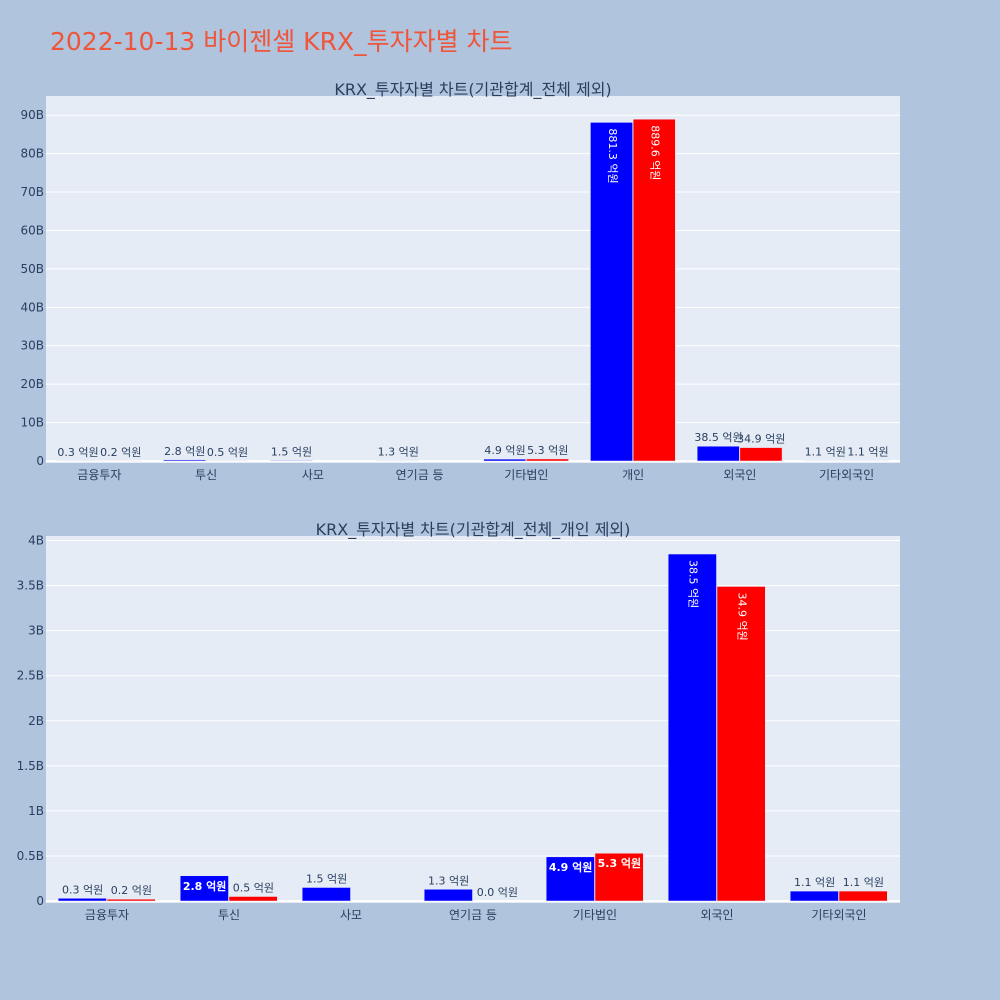 The height and width of the screenshot is (1000, 1000). What do you see at coordinates (32, 230) in the screenshot?
I see `y-tick-label: 60B` at bounding box center [32, 230].